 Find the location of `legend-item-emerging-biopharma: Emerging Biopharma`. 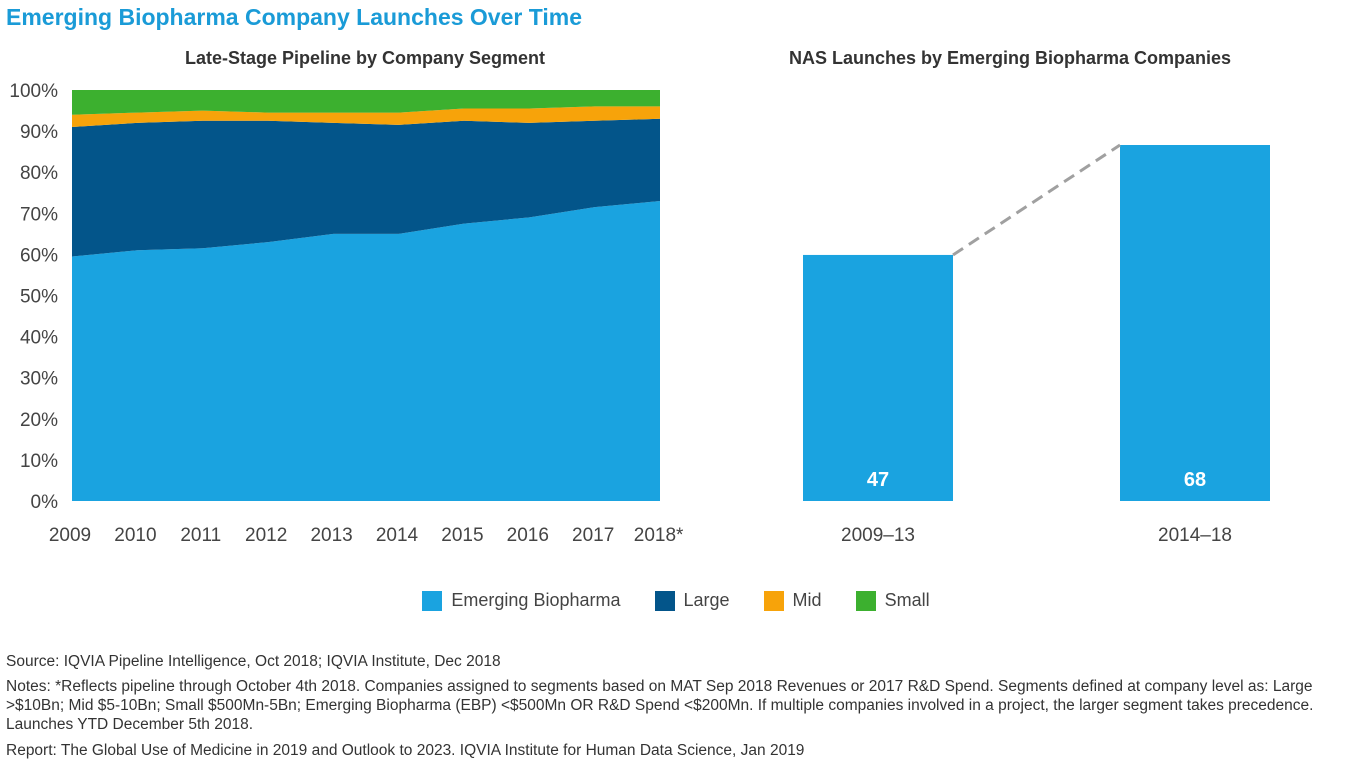

legend-item-emerging-biopharma: Emerging Biopharma is located at coordinates (521, 600).